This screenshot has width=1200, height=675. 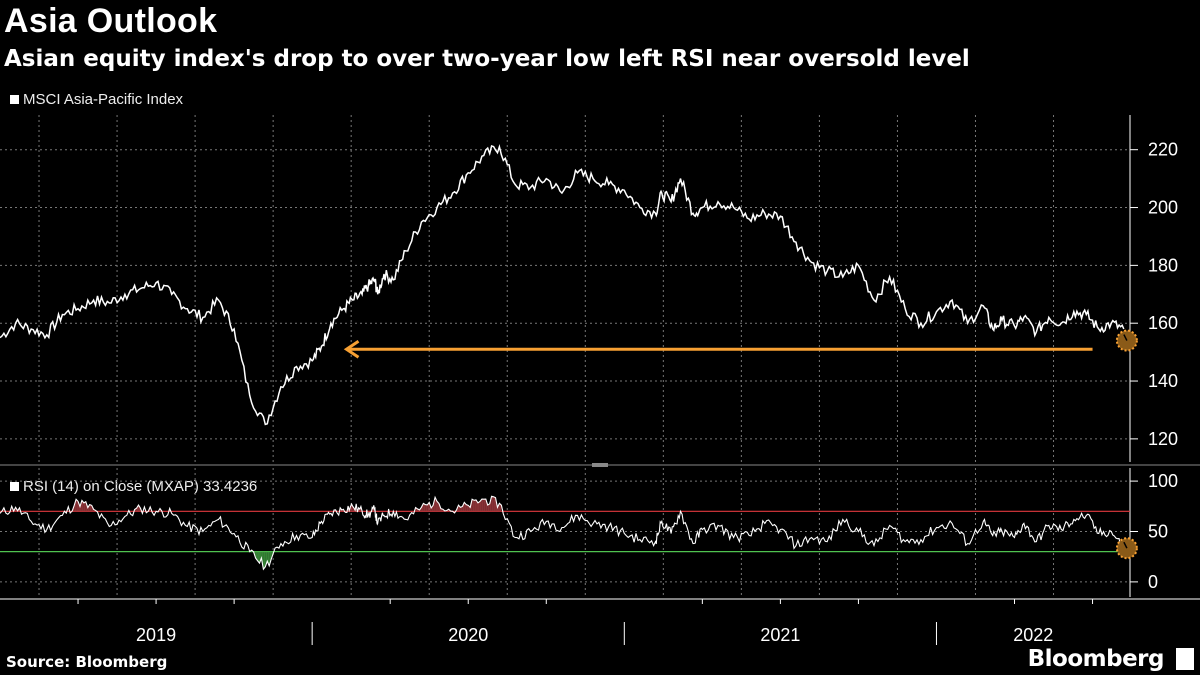 What do you see at coordinates (1185, 659) in the screenshot?
I see `bloomberg-badge-icon` at bounding box center [1185, 659].